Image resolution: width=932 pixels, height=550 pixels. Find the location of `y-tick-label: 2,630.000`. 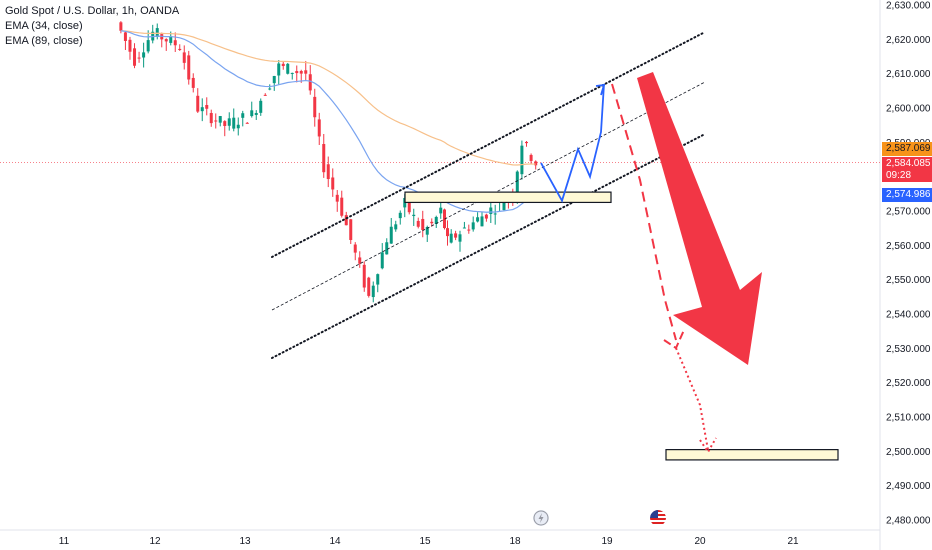

y-tick-label: 2,630.000 is located at coordinates (908, 6).